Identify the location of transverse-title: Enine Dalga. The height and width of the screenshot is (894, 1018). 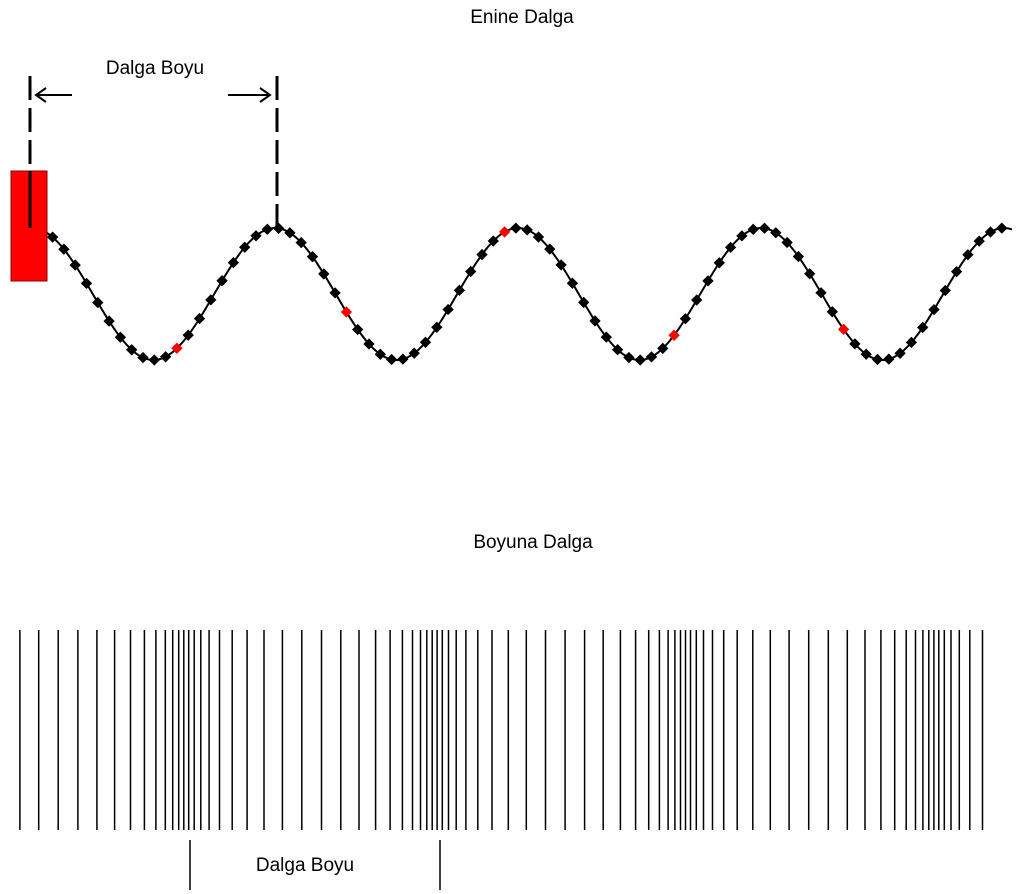
(522, 17).